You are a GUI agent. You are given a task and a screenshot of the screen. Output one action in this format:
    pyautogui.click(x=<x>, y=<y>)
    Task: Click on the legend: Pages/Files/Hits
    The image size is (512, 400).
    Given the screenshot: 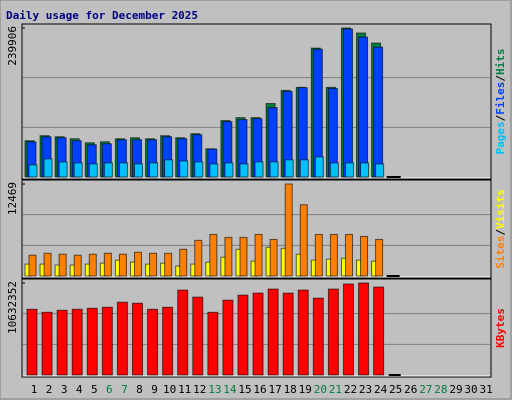 What is the action you would take?
    pyautogui.click(x=500, y=102)
    